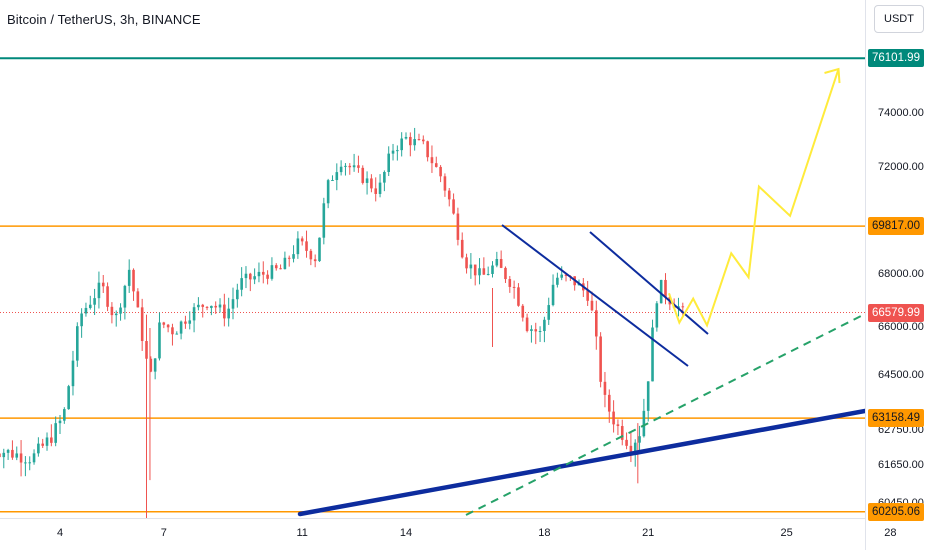 Image resolution: width=932 pixels, height=551 pixels. Describe the element at coordinates (432, 534) in the screenshot. I see `time-axis` at that location.